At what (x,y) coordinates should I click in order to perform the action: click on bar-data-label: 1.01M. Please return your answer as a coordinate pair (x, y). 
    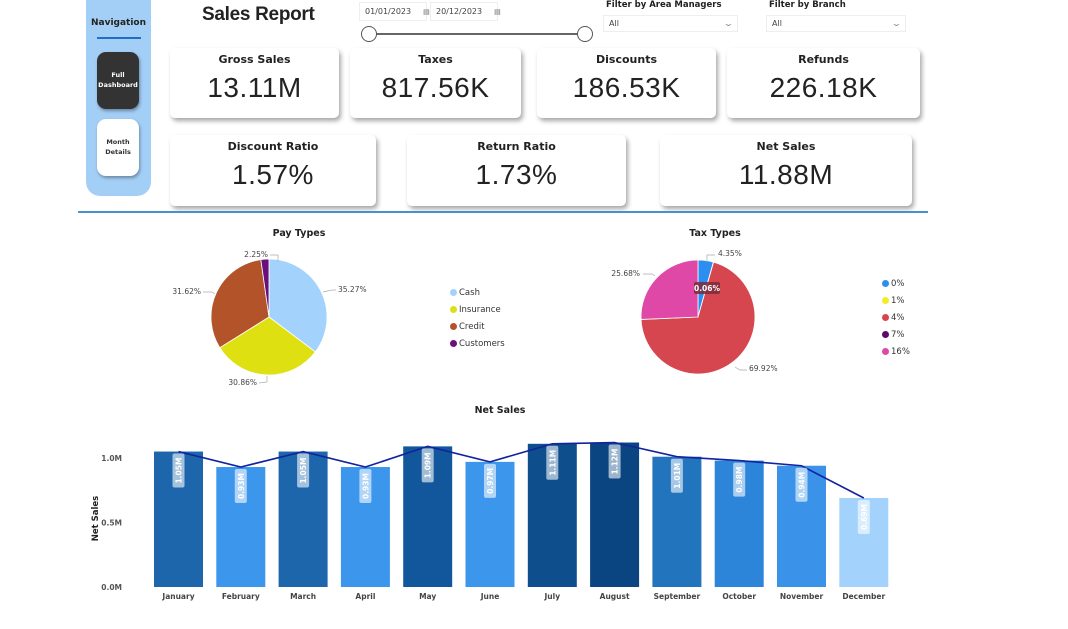
    Looking at the image, I should click on (676, 475).